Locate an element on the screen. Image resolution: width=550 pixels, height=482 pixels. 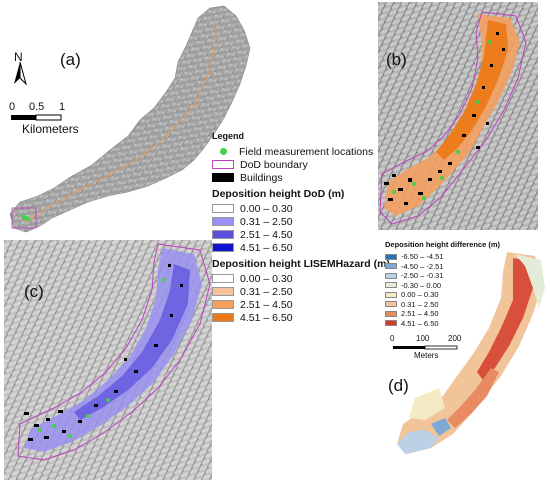
dod-class-item: 4.51 – 6.50 is located at coordinates (302, 247).